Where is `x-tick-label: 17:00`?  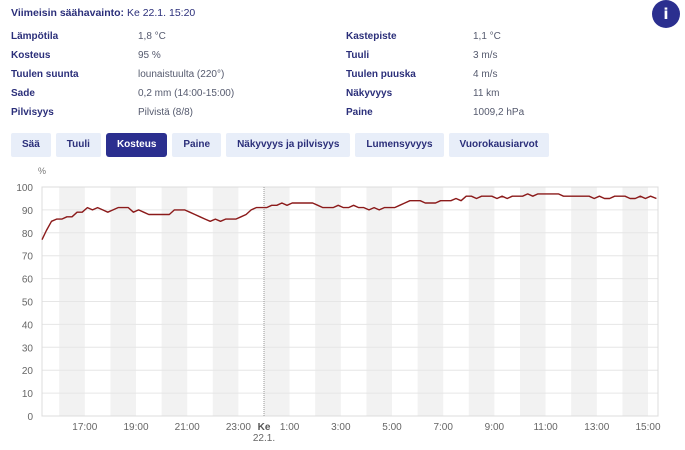
x-tick-label: 17:00 is located at coordinates (84, 427).